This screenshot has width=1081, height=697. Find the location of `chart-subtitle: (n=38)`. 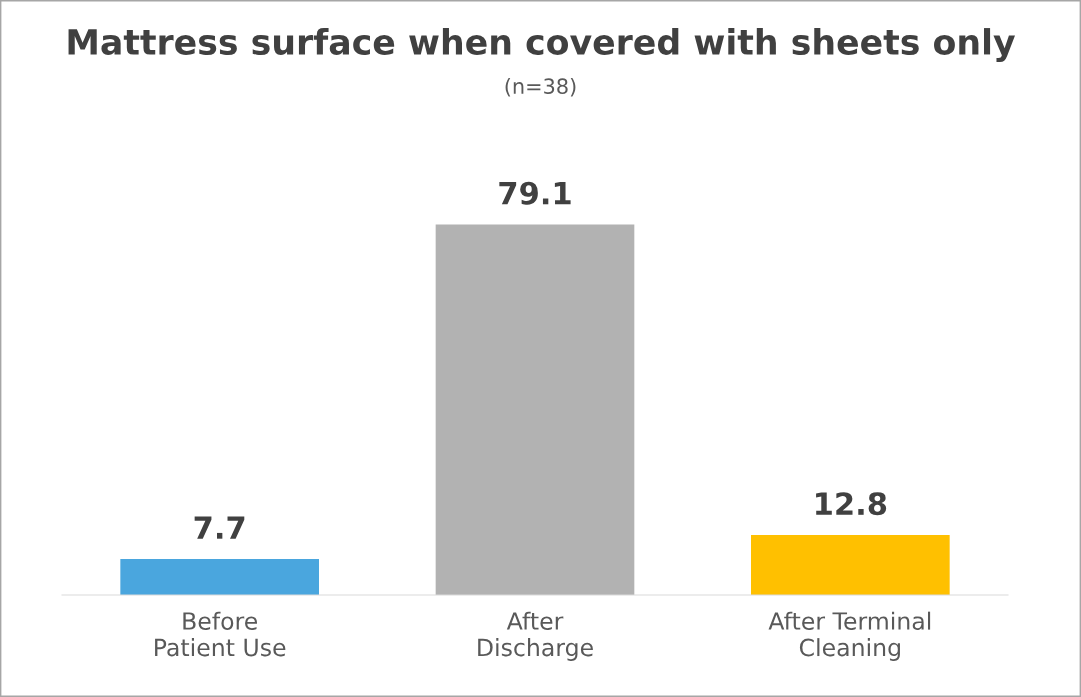

chart-subtitle: (n=38) is located at coordinates (540, 87).